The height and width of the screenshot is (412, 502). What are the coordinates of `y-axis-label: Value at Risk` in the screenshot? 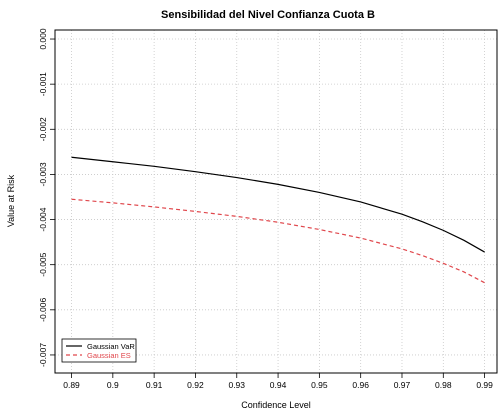 It's located at (11, 200).